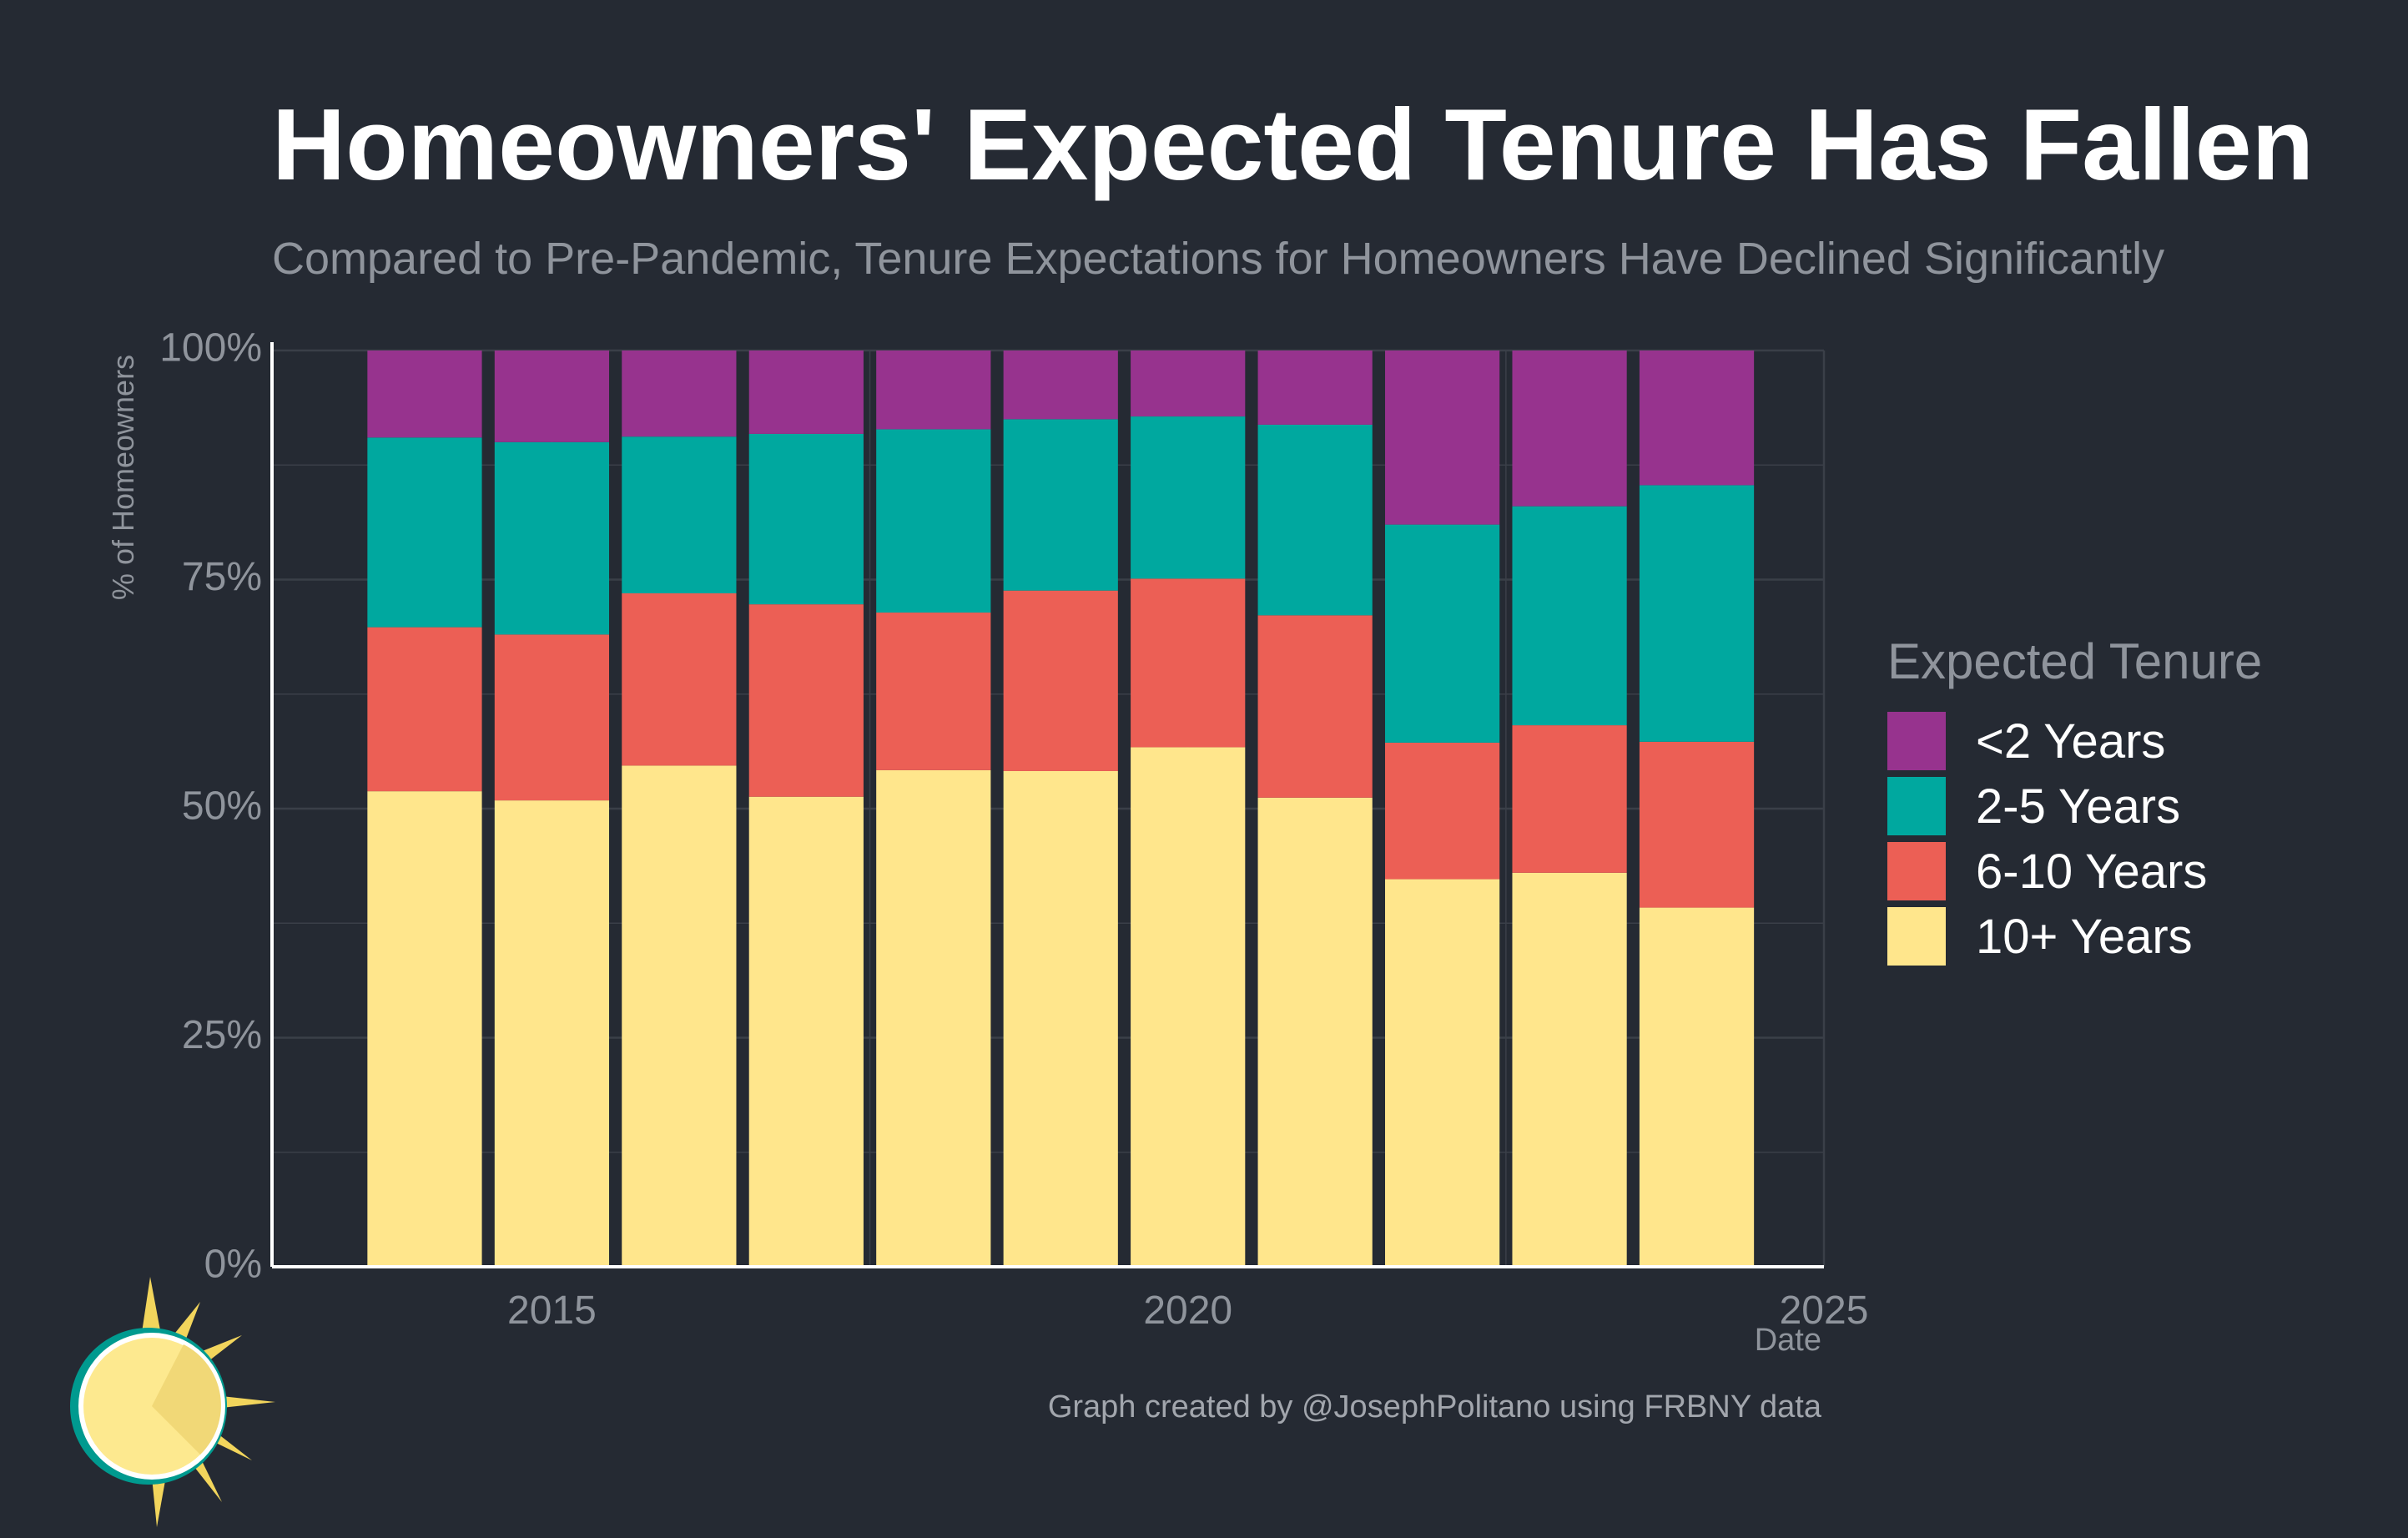  What do you see at coordinates (2071, 741) in the screenshot?
I see `legend-label: <2 Years` at bounding box center [2071, 741].